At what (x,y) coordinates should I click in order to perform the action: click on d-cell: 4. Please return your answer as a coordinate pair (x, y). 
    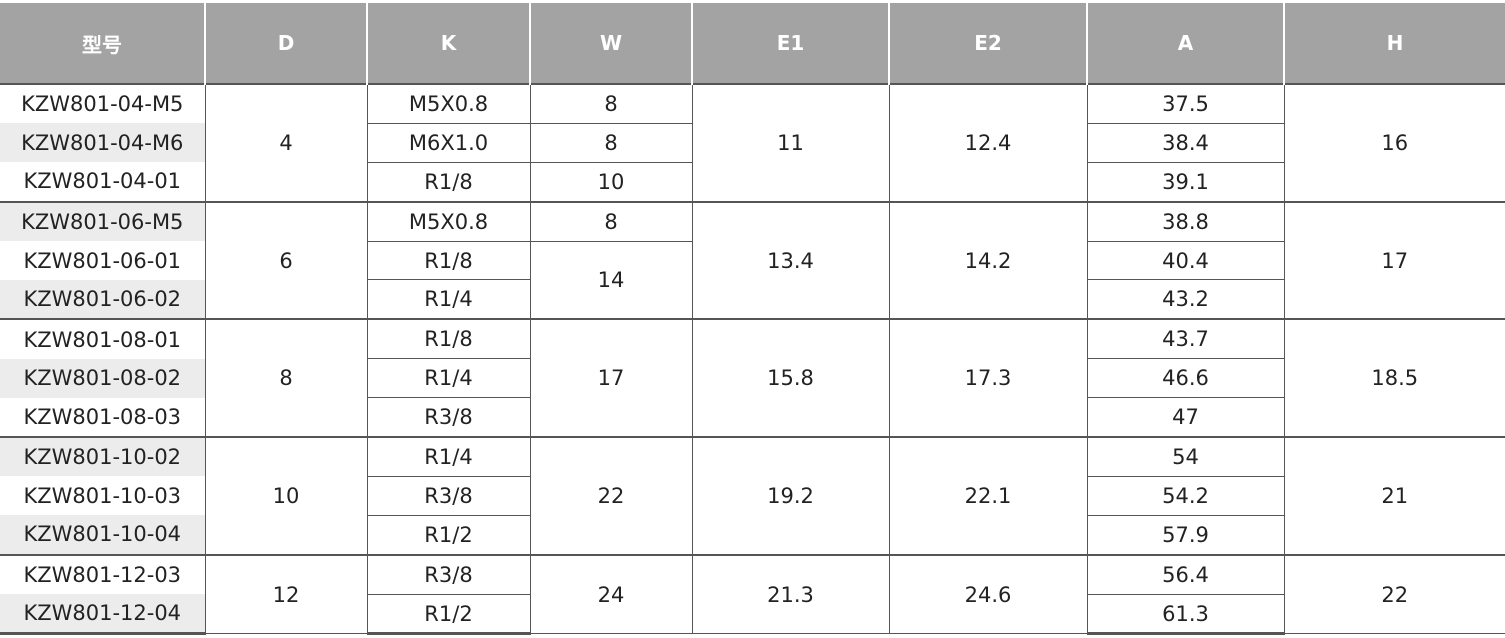
    Looking at the image, I should click on (286, 143).